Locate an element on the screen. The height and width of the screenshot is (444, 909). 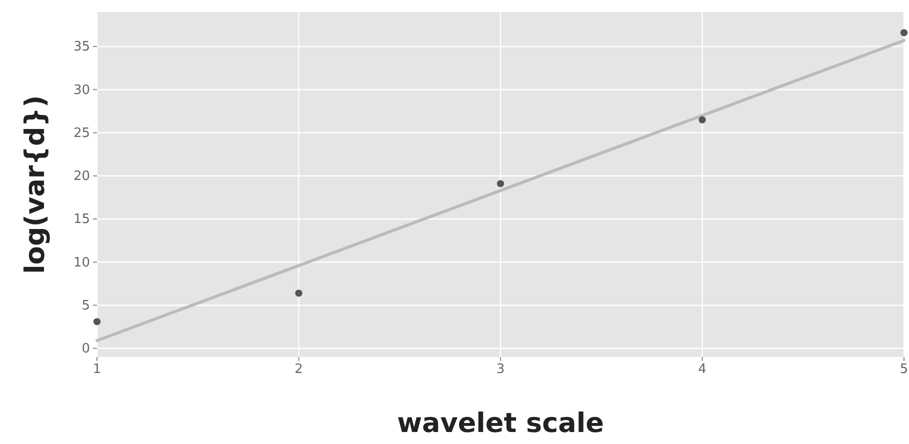
x-tick-label: 4 is located at coordinates (702, 370).